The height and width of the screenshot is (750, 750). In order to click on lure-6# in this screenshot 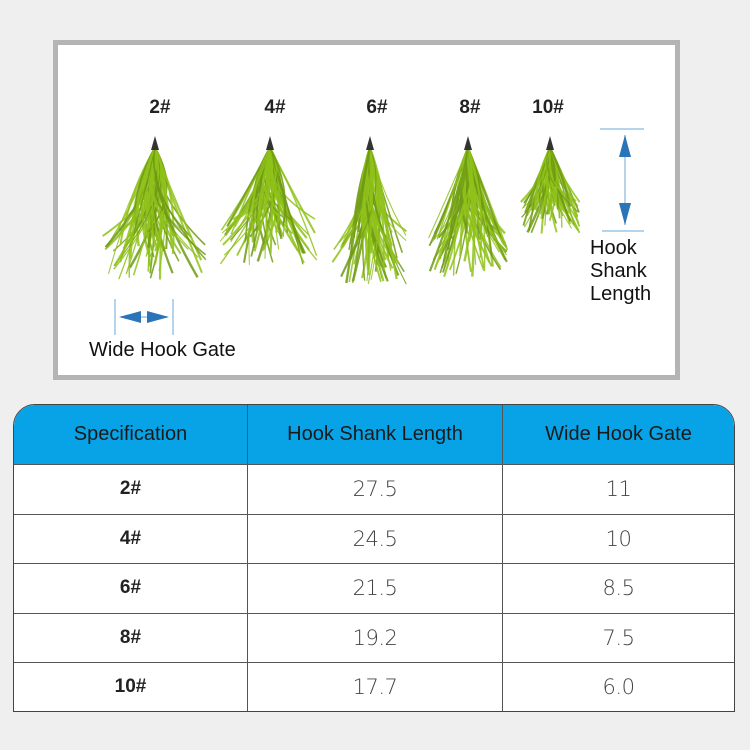, I will do `click(369, 210)`.